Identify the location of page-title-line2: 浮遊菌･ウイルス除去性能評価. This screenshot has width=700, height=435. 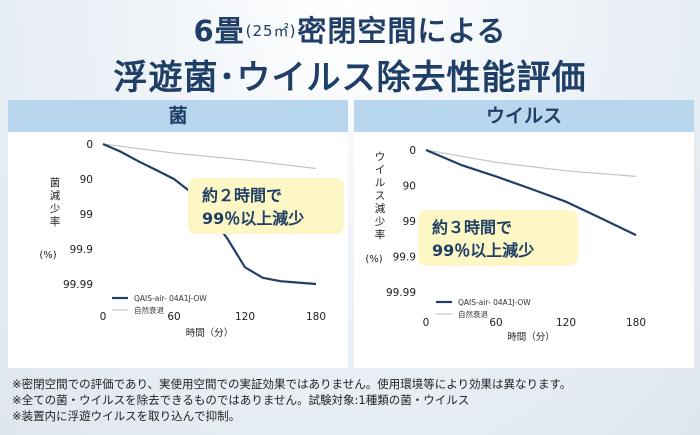
(350, 78).